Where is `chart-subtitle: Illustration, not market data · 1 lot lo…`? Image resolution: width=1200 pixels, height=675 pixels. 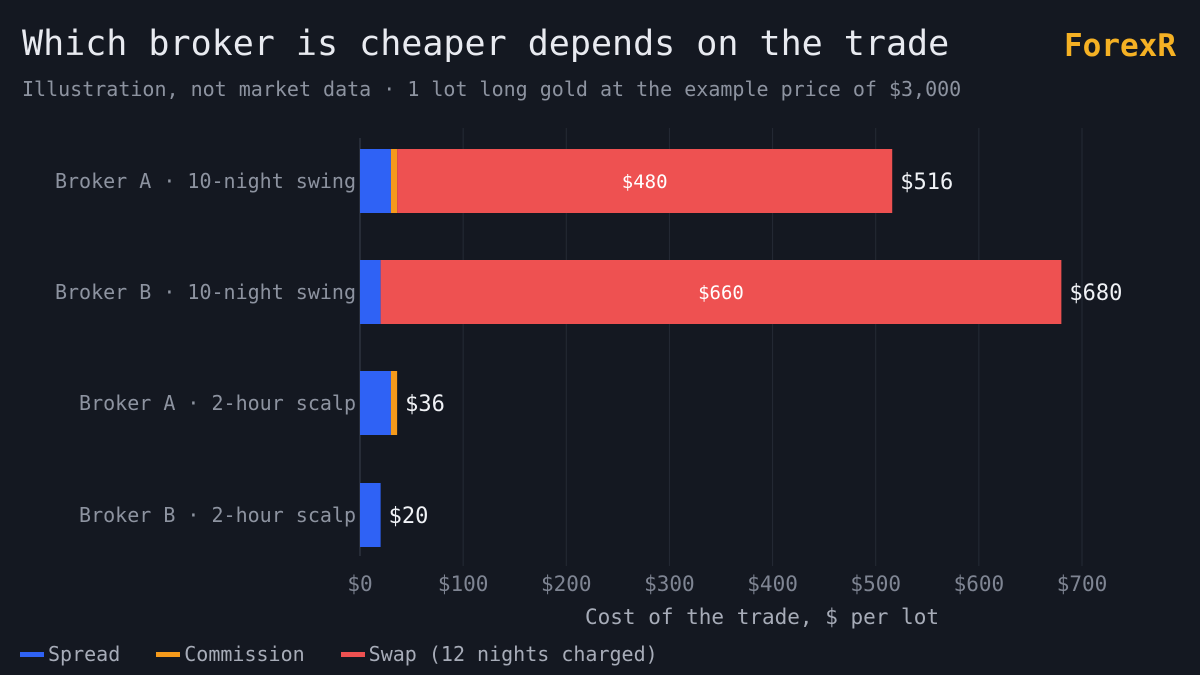 chart-subtitle: Illustration, not market data · 1 lot lo… is located at coordinates (492, 89).